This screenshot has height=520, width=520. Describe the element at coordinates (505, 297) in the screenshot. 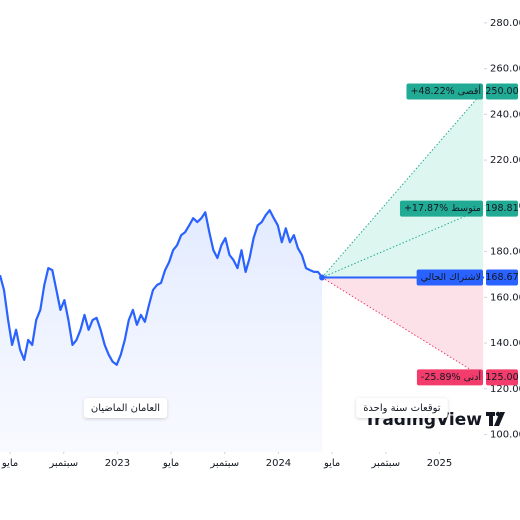

I see `y-tick-label: 160.00` at that location.